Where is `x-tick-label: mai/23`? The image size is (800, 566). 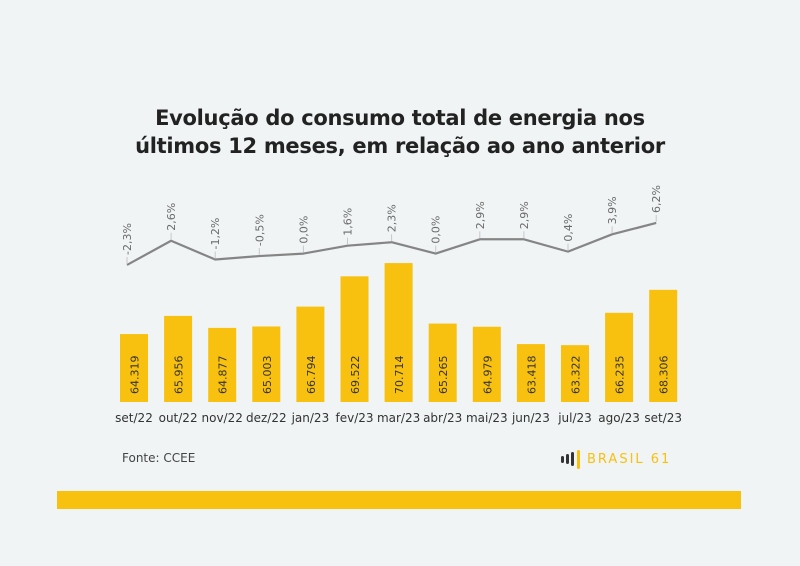 x-tick-label: mai/23 is located at coordinates (487, 418).